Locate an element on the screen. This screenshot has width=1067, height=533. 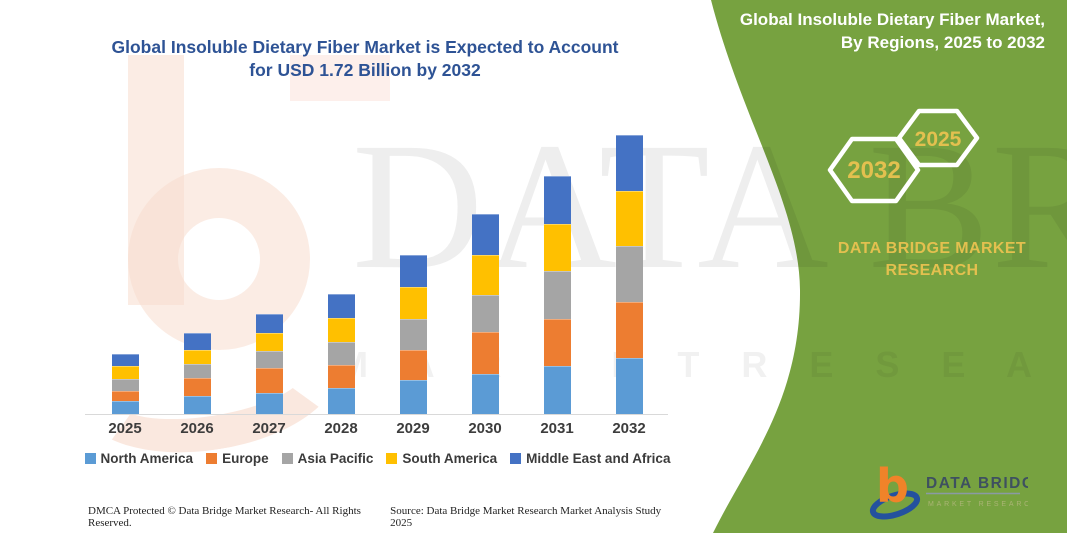
stacked-bar-2032 is located at coordinates (629, 274).